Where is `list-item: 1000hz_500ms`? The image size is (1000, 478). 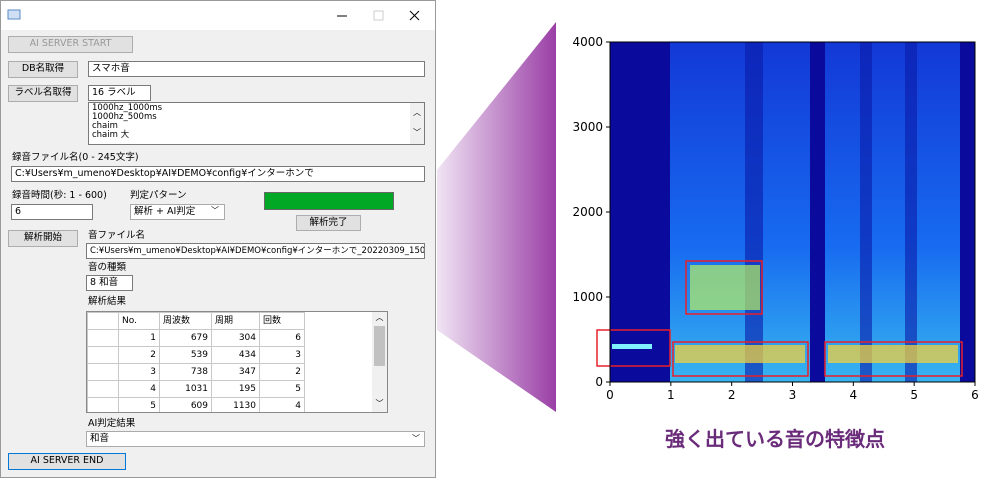
list-item: 1000hz_500ms is located at coordinates (124, 117).